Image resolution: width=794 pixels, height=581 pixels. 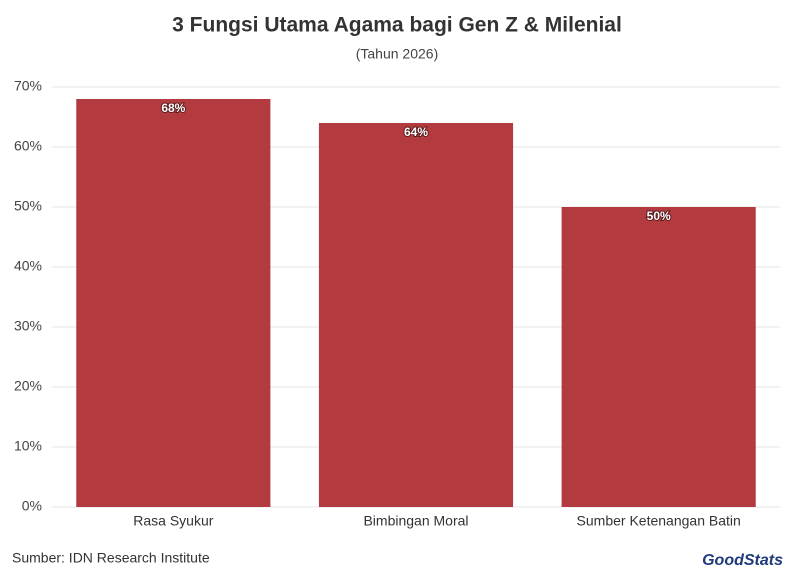 What do you see at coordinates (28, 86) in the screenshot?
I see `y-tick-label: 70%` at bounding box center [28, 86].